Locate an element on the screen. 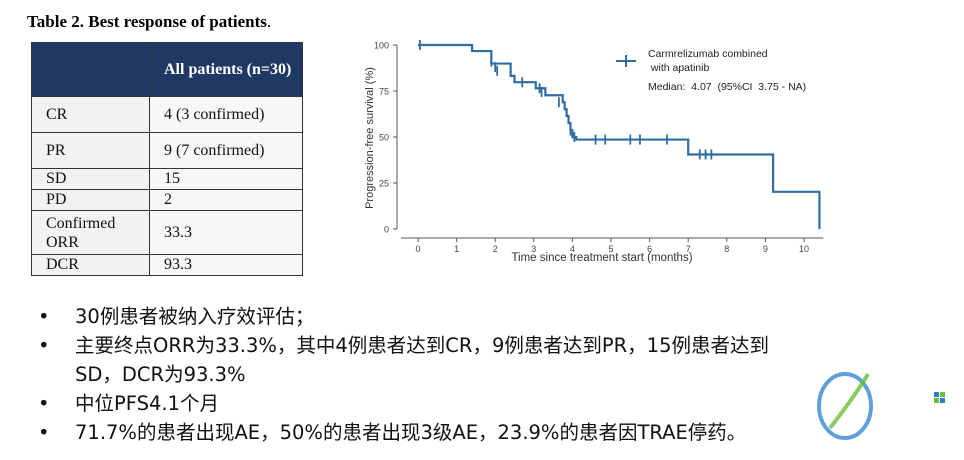 The image size is (964, 460). table-header-cell: All patients (n=30) is located at coordinates (226, 69).